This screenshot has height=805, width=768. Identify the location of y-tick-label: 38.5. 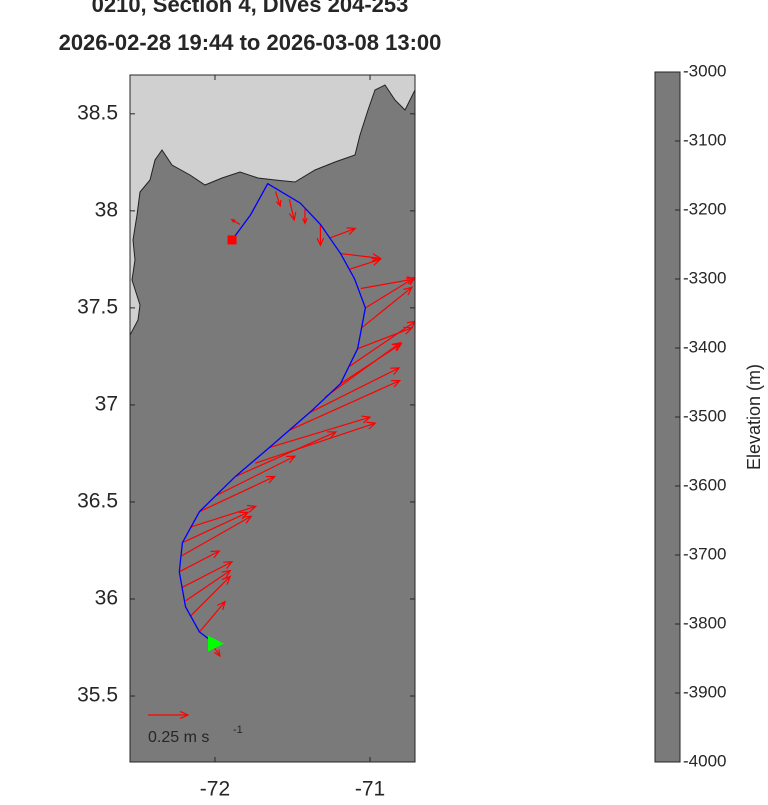
(97, 112).